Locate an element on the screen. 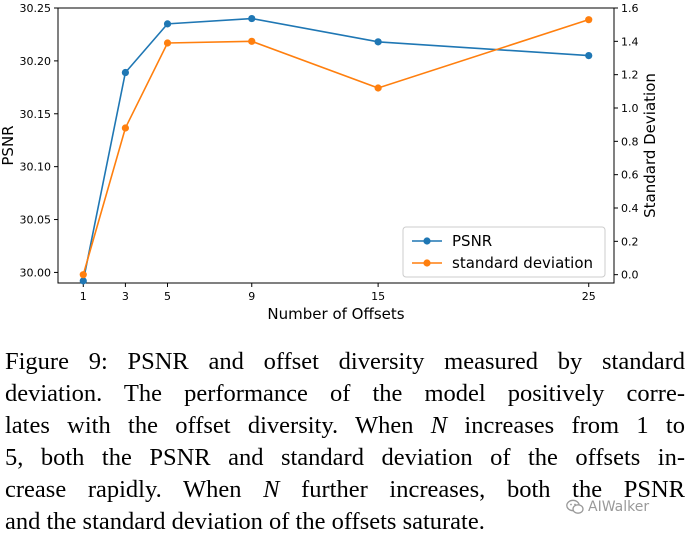  left-y-tick-label: 30.05 is located at coordinates (36, 220).